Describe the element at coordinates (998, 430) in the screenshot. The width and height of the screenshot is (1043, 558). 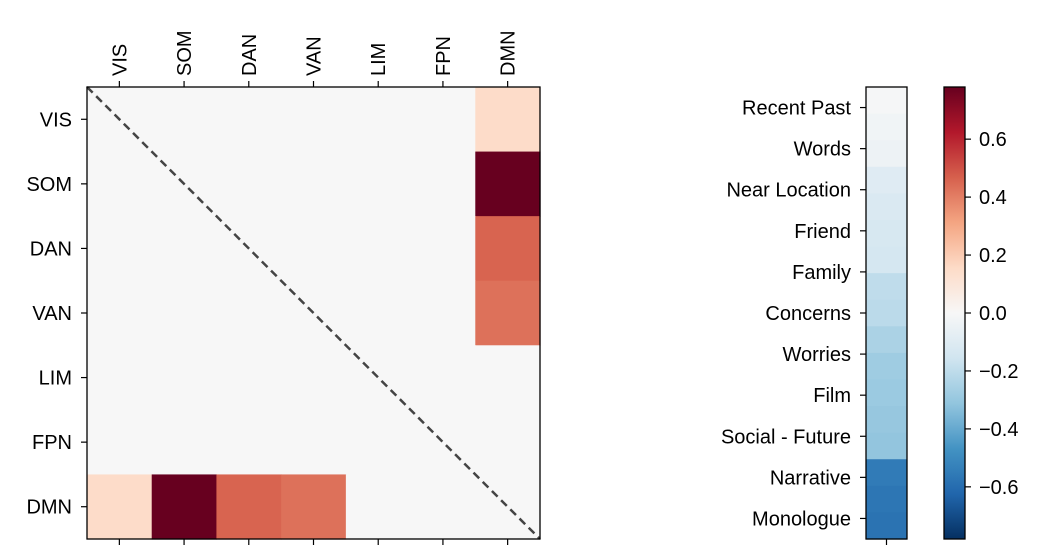
I see `colorbar-tick-label: −0.4` at that location.